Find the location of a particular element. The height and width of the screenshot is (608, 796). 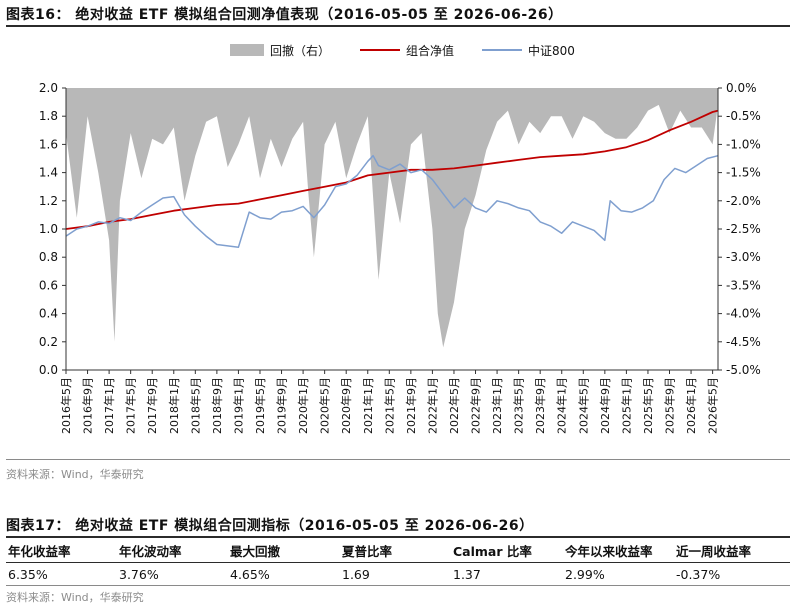

y-left-tick-label: 2.0 is located at coordinates (48, 88).